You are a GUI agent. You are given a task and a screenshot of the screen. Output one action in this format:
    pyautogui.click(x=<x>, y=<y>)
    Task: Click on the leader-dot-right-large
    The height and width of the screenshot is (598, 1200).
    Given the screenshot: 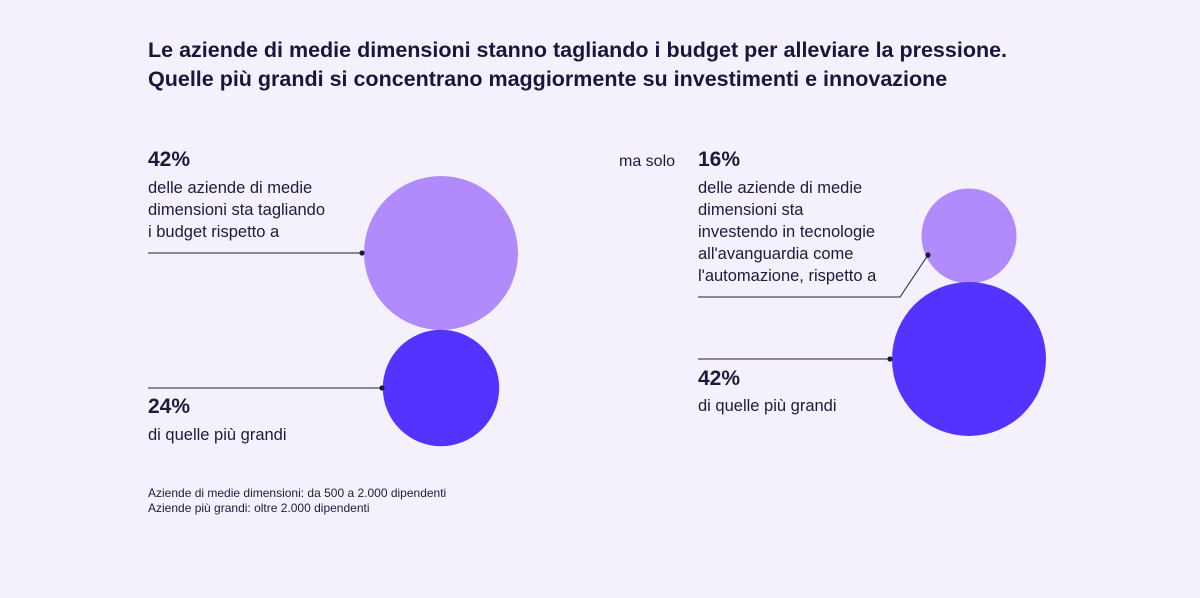 What is the action you would take?
    pyautogui.click(x=890, y=359)
    